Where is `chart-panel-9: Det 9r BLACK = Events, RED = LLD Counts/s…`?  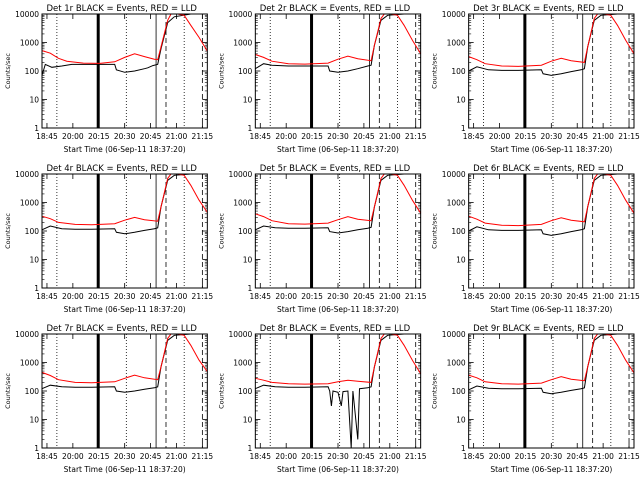
chart-panel-9: Det 9r BLACK = Events, RED = LLD Counts/s… is located at coordinates (535, 399).